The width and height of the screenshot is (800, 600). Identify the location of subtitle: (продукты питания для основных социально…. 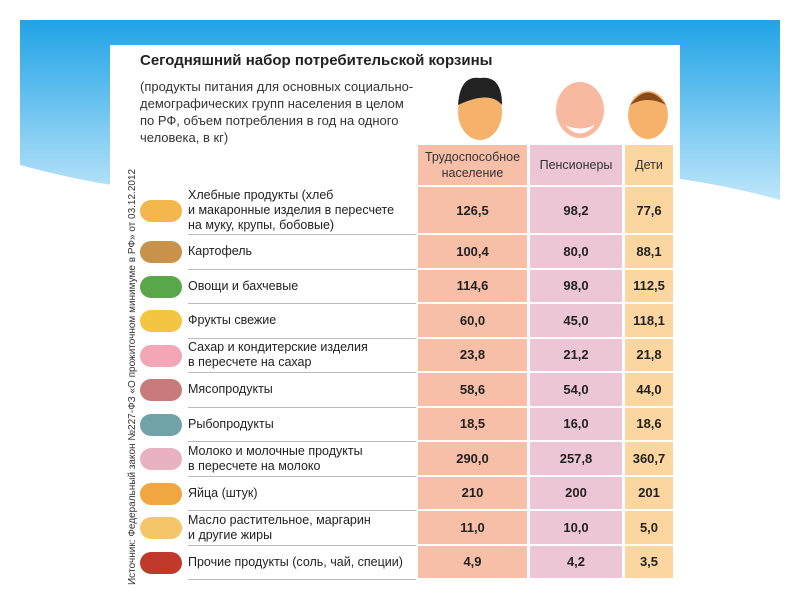
(277, 112).